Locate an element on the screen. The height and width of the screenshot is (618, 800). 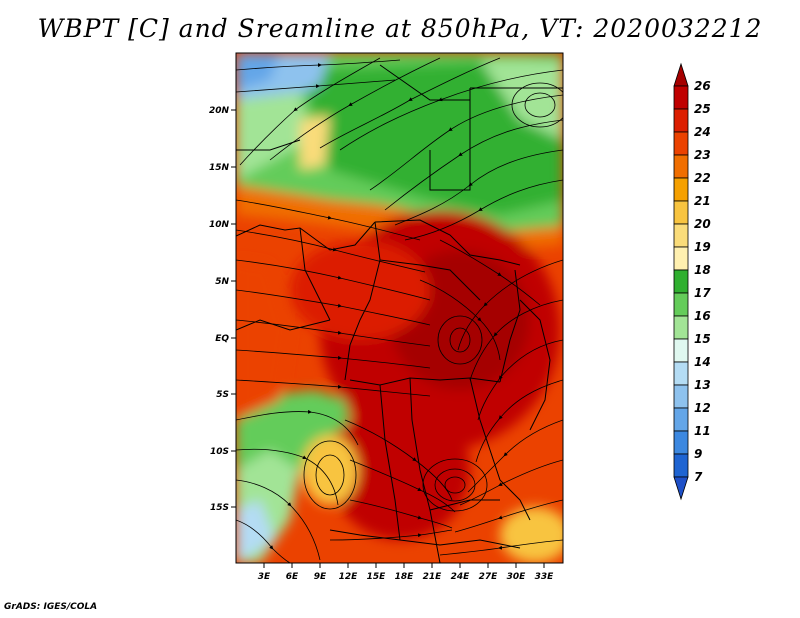
colorbar-label: 18 is located at coordinates (702, 270).